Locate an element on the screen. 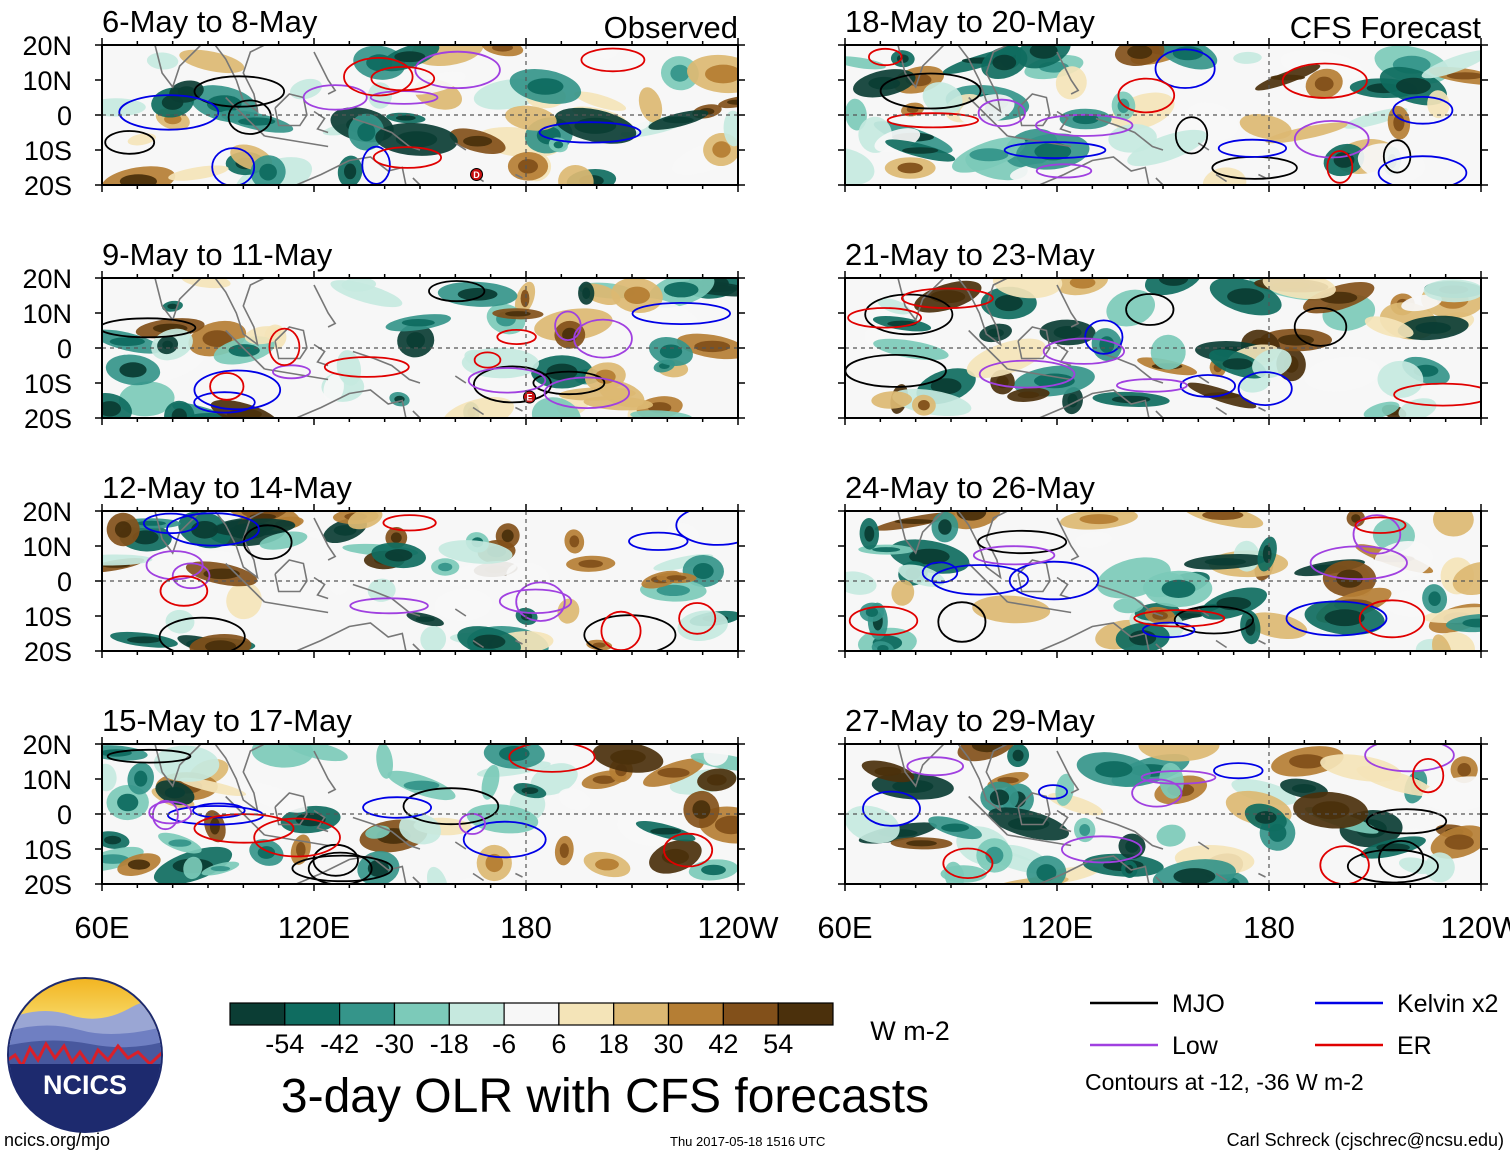 The image size is (1510, 1158). panel-6: 21-May to 23-May is located at coordinates (1163, 331).